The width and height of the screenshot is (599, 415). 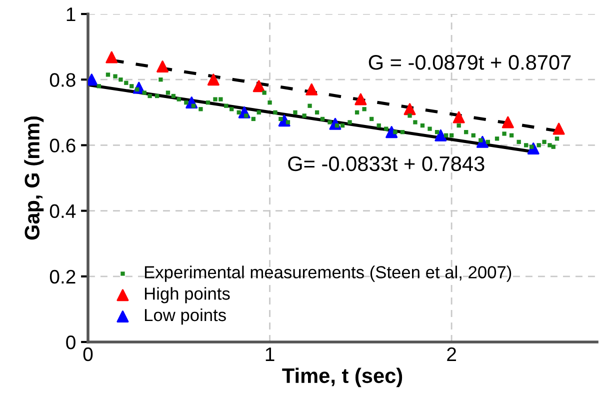 What do you see at coordinates (451, 354) in the screenshot?
I see `x-tick-label: 2` at bounding box center [451, 354].